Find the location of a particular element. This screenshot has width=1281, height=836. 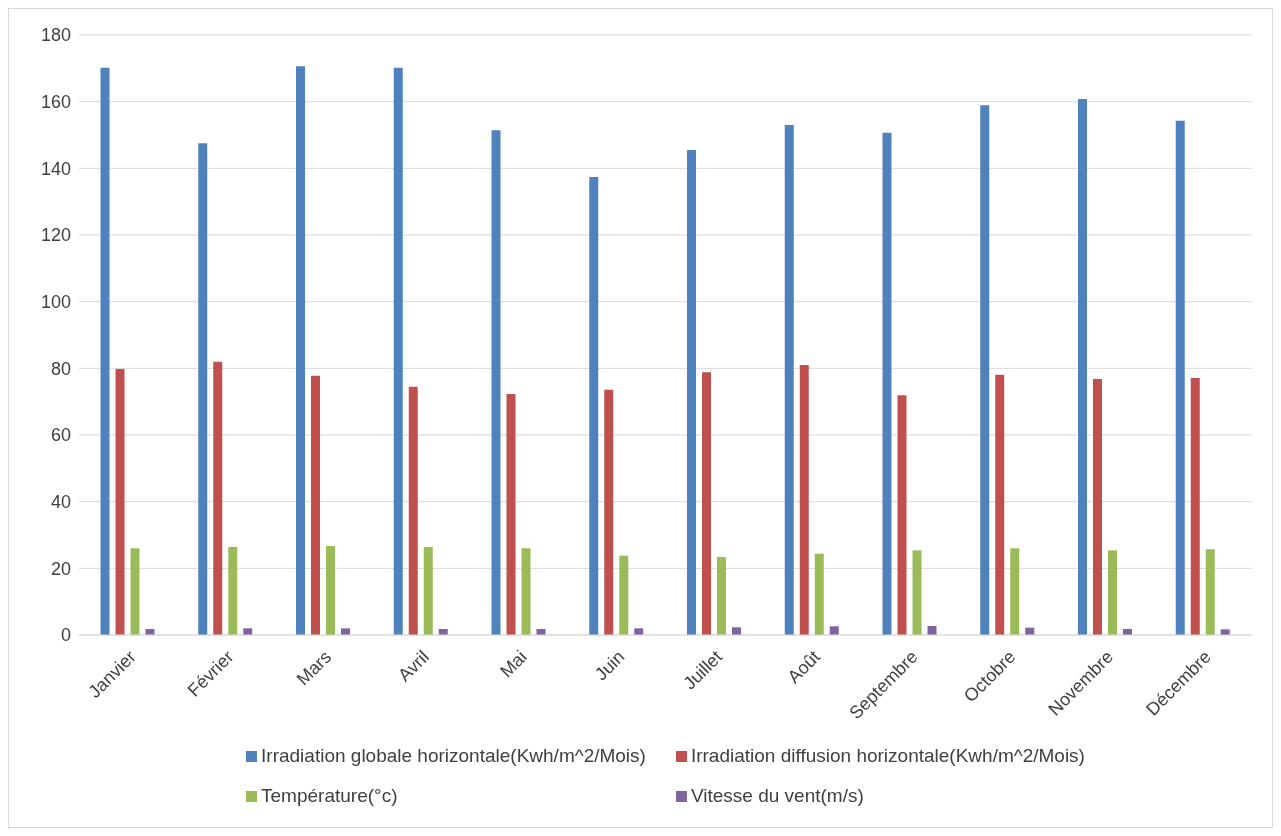

legend-label: Irradiation diffusion horizontale(Kwh/m^2/Mois) is located at coordinates (887, 756).